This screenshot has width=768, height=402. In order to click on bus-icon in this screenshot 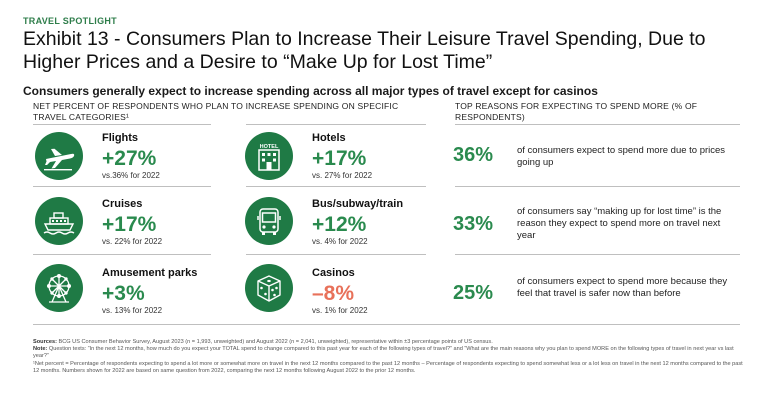, I will do `click(269, 221)`.